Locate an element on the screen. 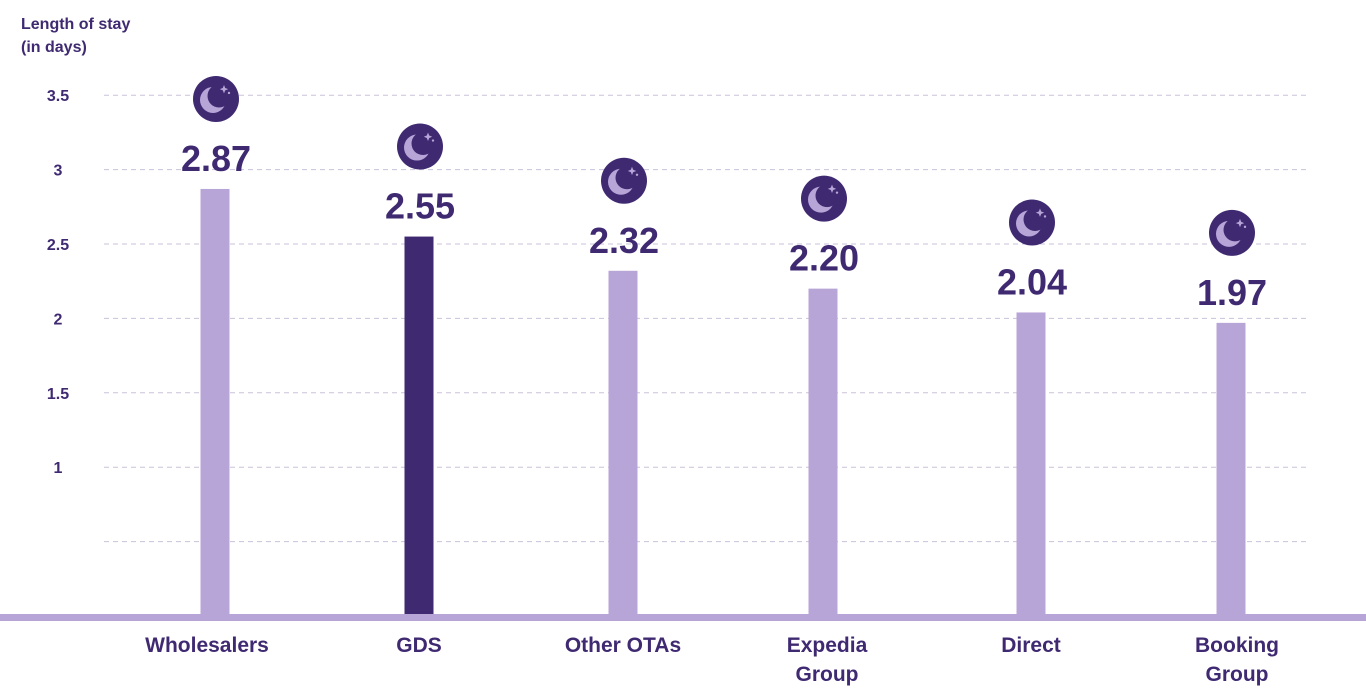  y-axis-title-line-2: (in days) is located at coordinates (54, 47).